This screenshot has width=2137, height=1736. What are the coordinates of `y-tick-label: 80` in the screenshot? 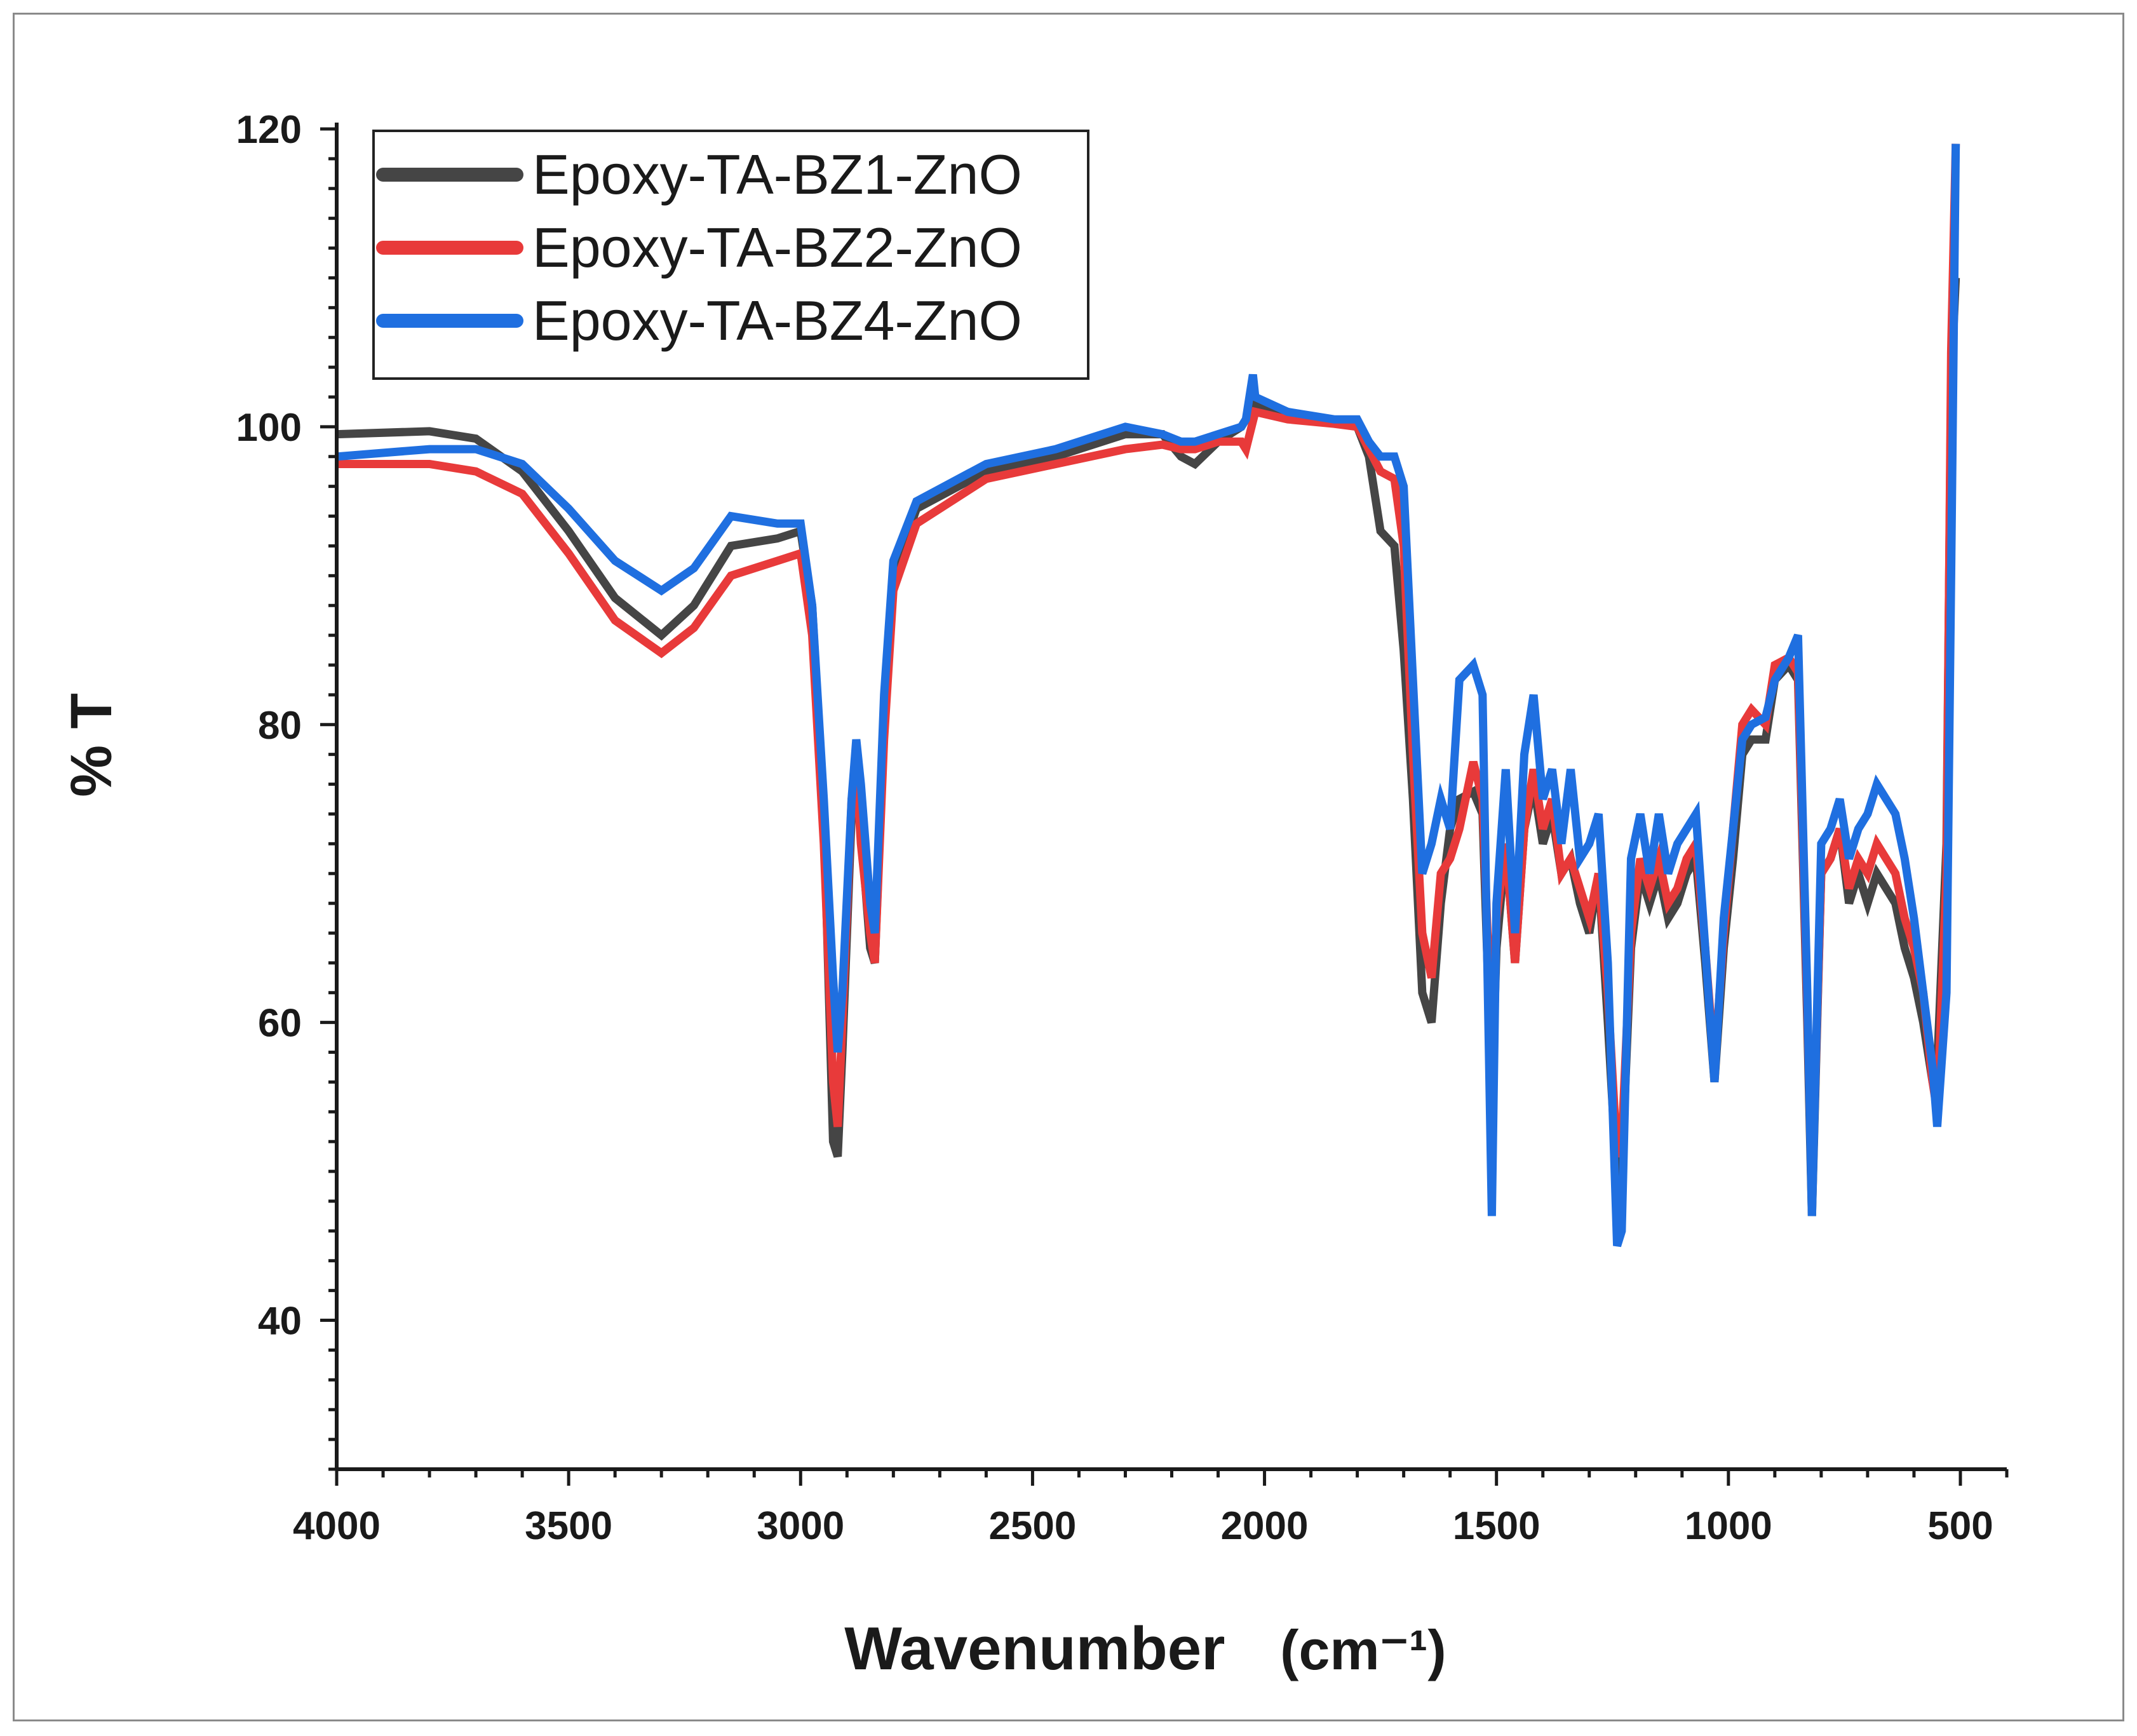 It's located at (280, 726).